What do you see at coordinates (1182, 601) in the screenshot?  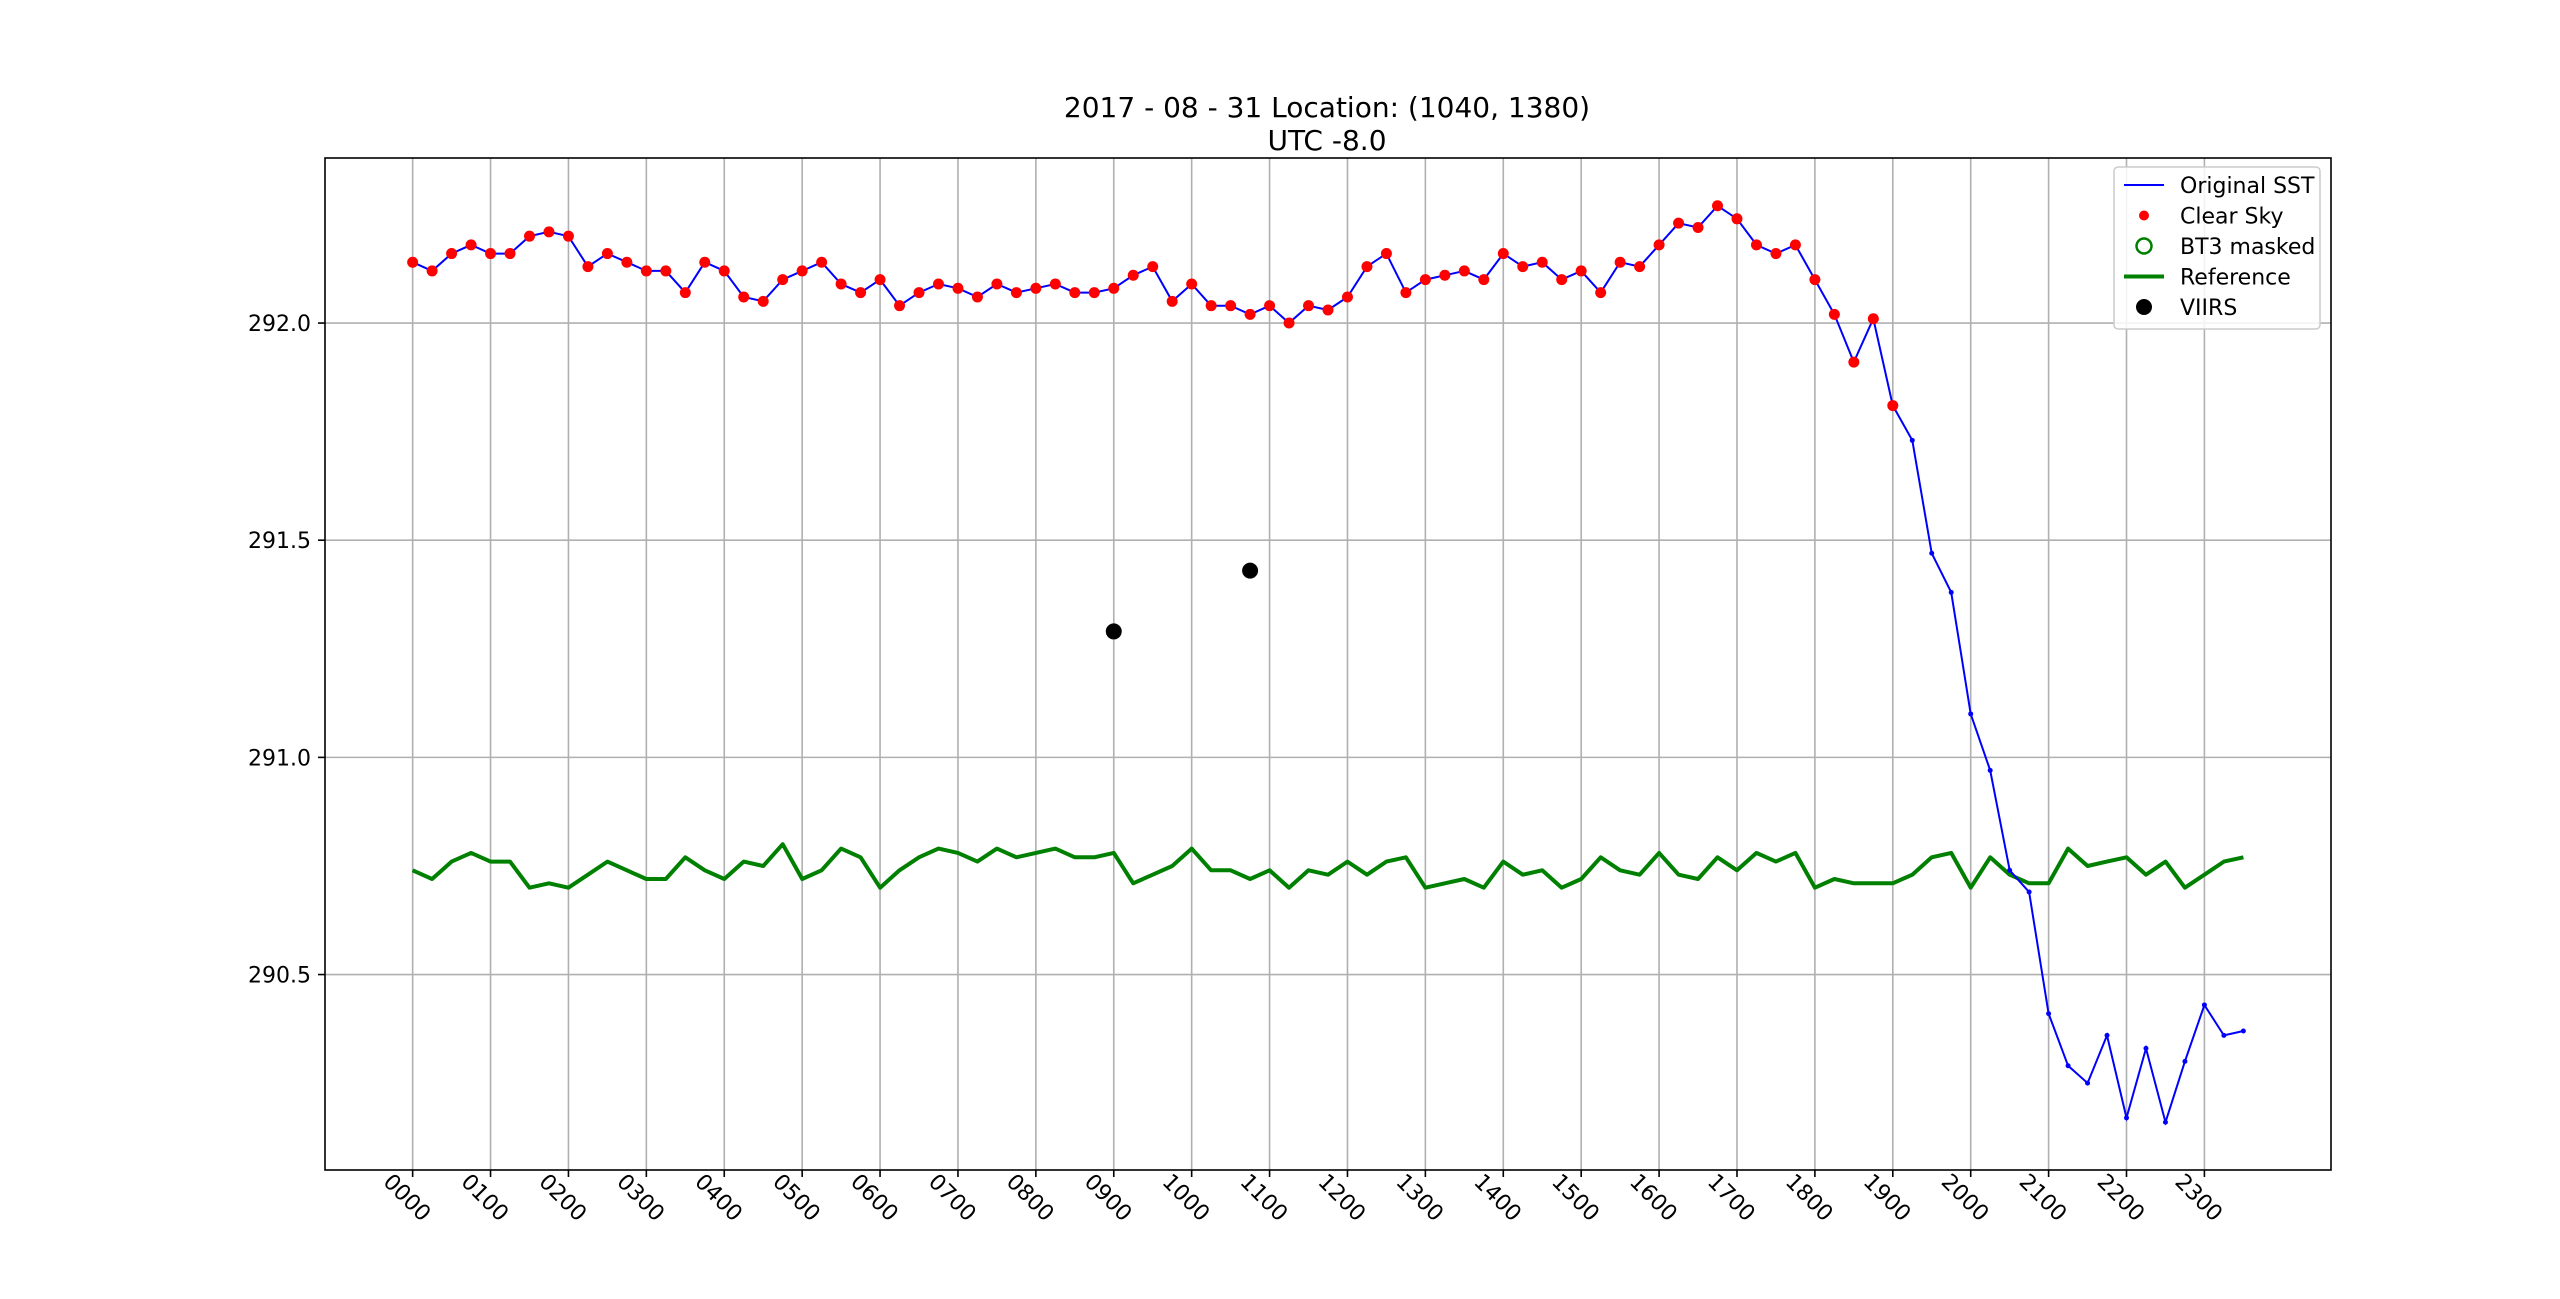 I see `viirs-series` at bounding box center [1182, 601].